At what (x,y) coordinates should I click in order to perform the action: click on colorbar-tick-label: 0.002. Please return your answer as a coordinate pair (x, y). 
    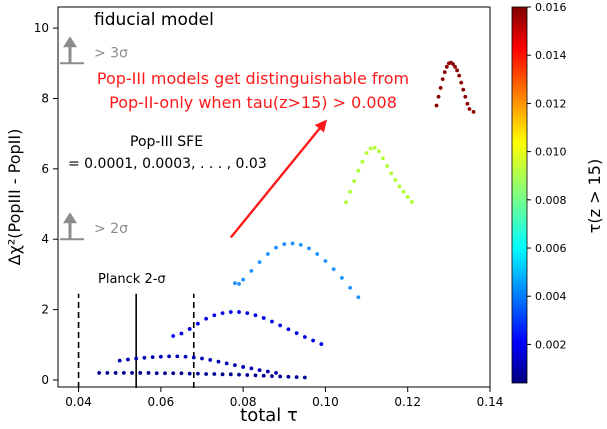
    Looking at the image, I should click on (551, 344).